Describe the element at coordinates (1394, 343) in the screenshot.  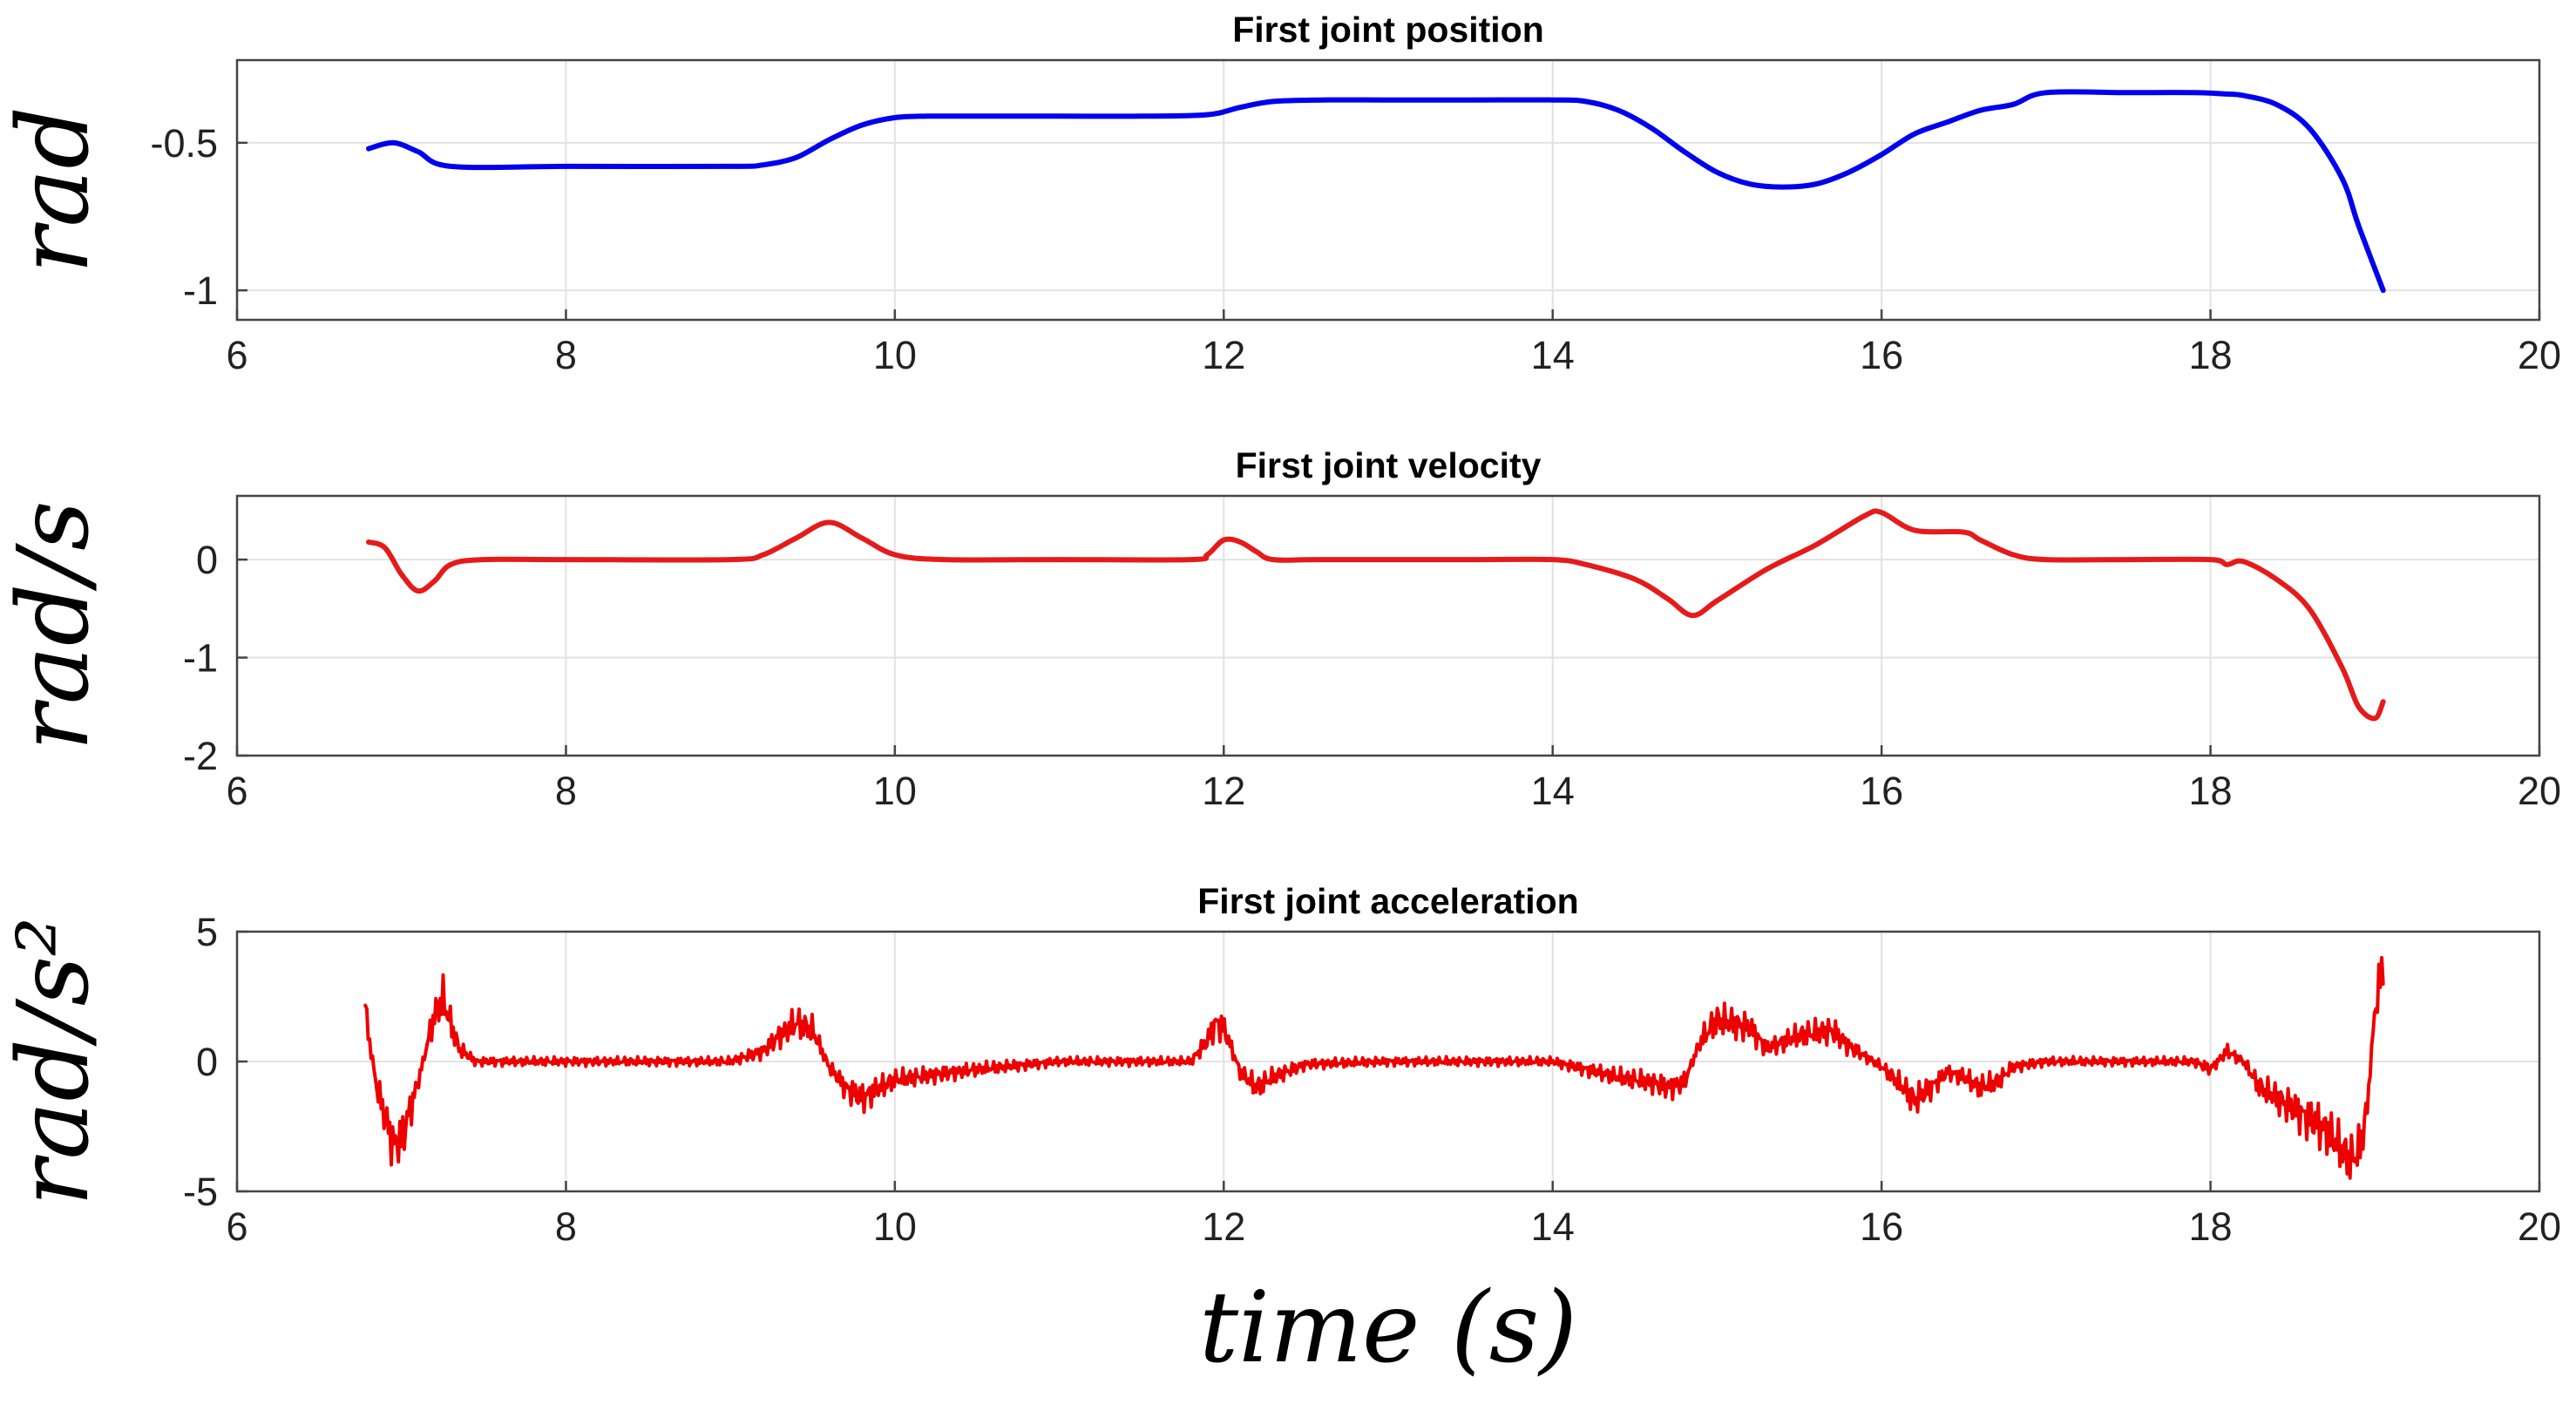
I see `xticks-position: 6 8 10 12 14 16 18 20` at that location.